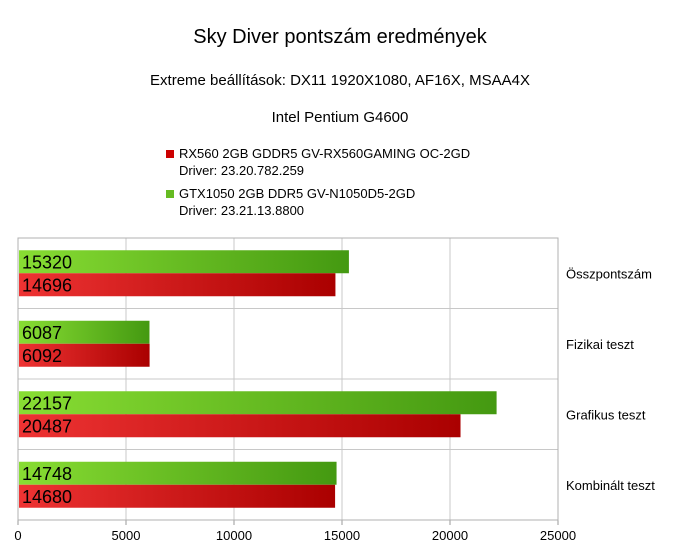 Image resolution: width=680 pixels, height=555 pixels. Describe the element at coordinates (340, 117) in the screenshot. I see `chart-subtitle-cpu: Intel Pentium G4600` at that location.